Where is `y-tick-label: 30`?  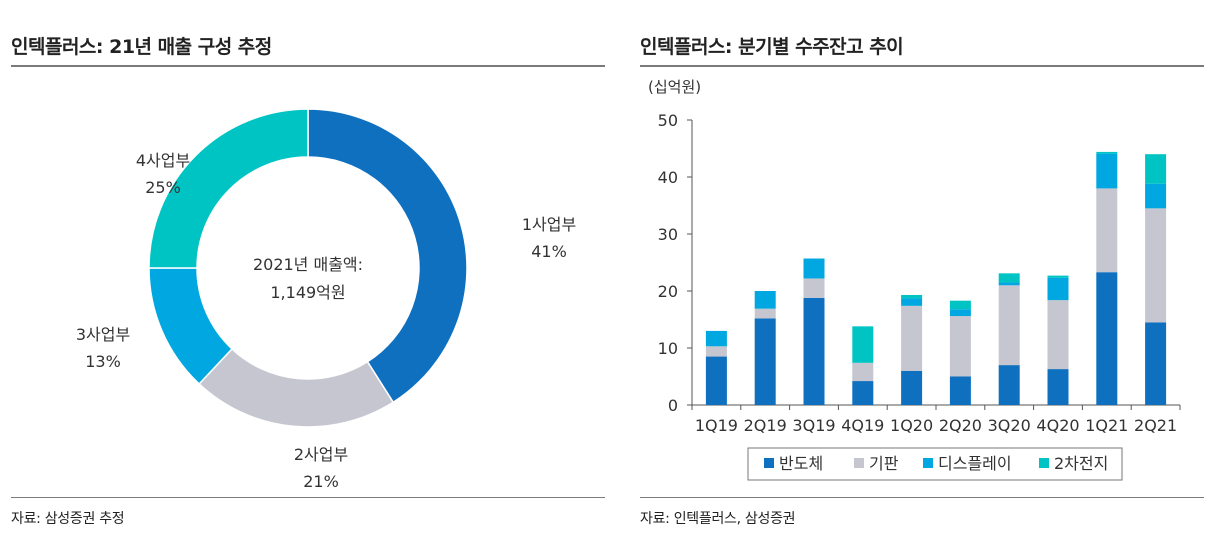
y-tick-label: 30 is located at coordinates (668, 234).